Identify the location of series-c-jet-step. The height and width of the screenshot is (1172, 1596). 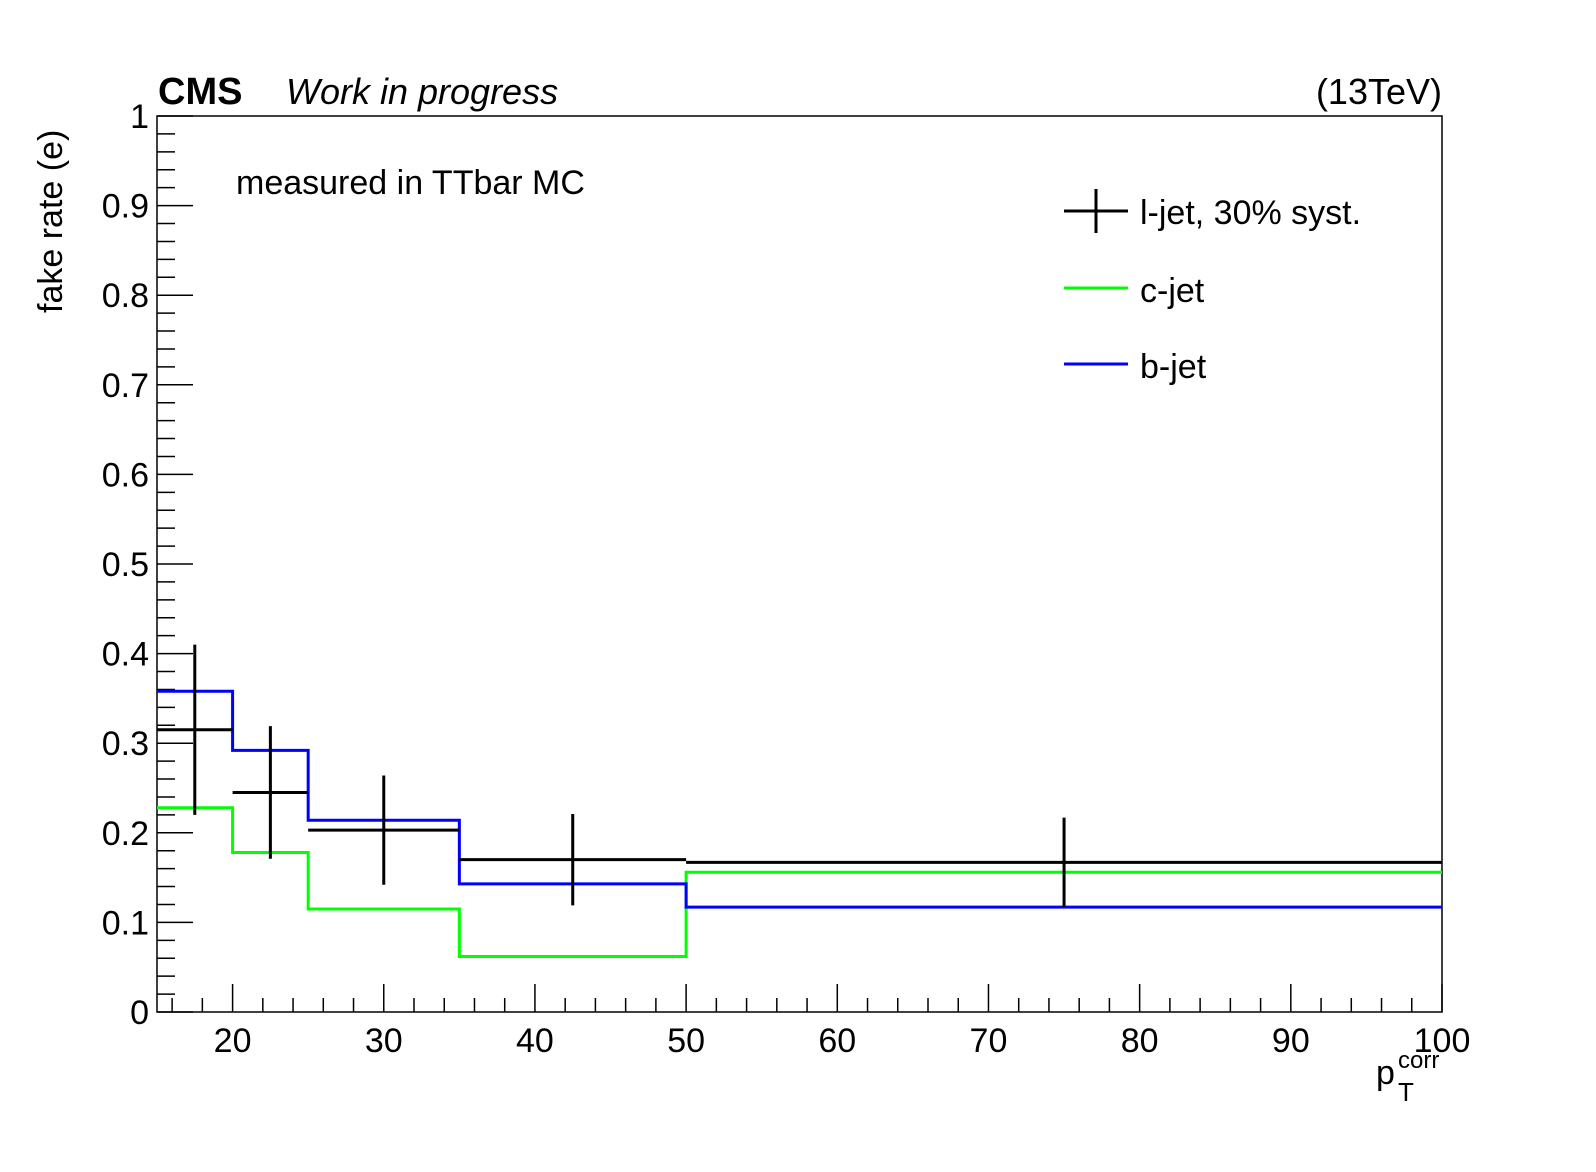
(799, 882).